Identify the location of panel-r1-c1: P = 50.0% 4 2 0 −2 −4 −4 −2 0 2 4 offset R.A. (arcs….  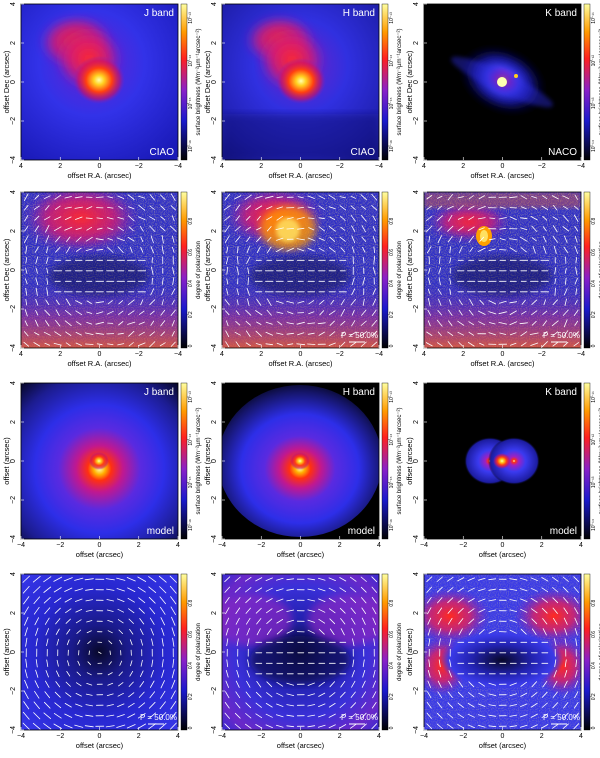
(303, 279).